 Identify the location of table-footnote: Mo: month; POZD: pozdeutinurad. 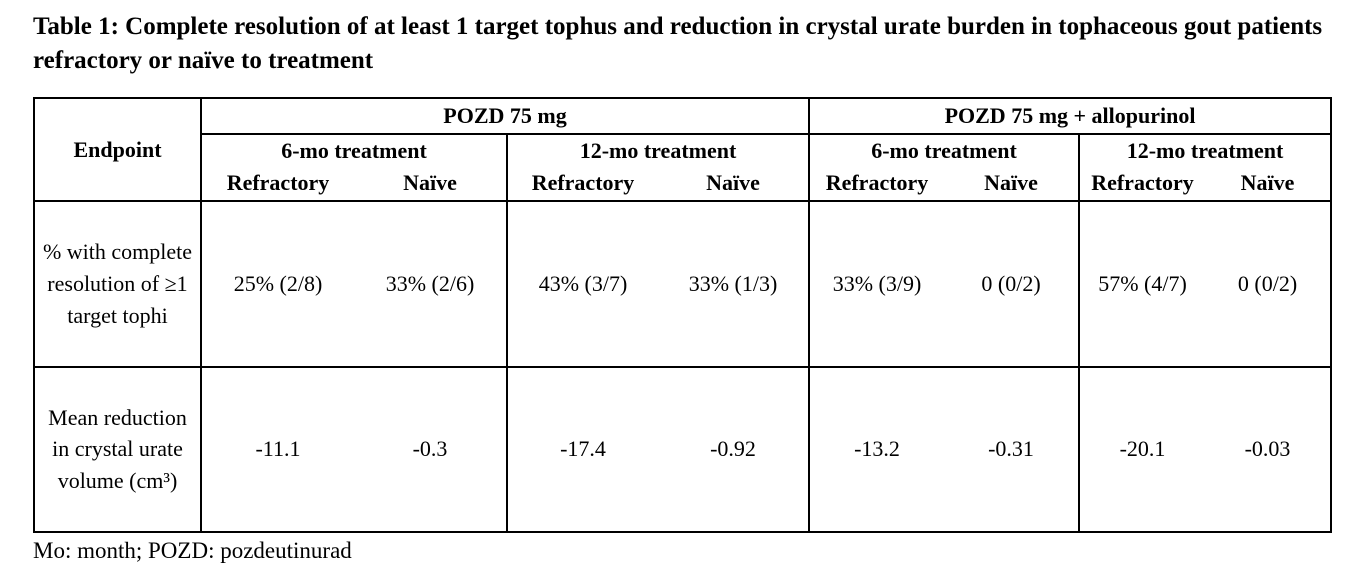
(192, 550).